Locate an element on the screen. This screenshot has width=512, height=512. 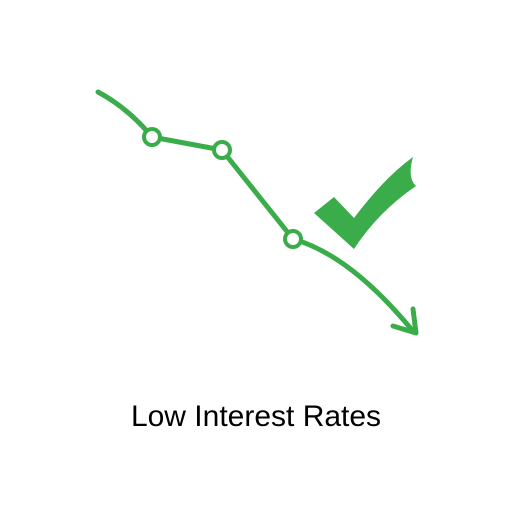
checkmark-icon is located at coordinates (365, 203).